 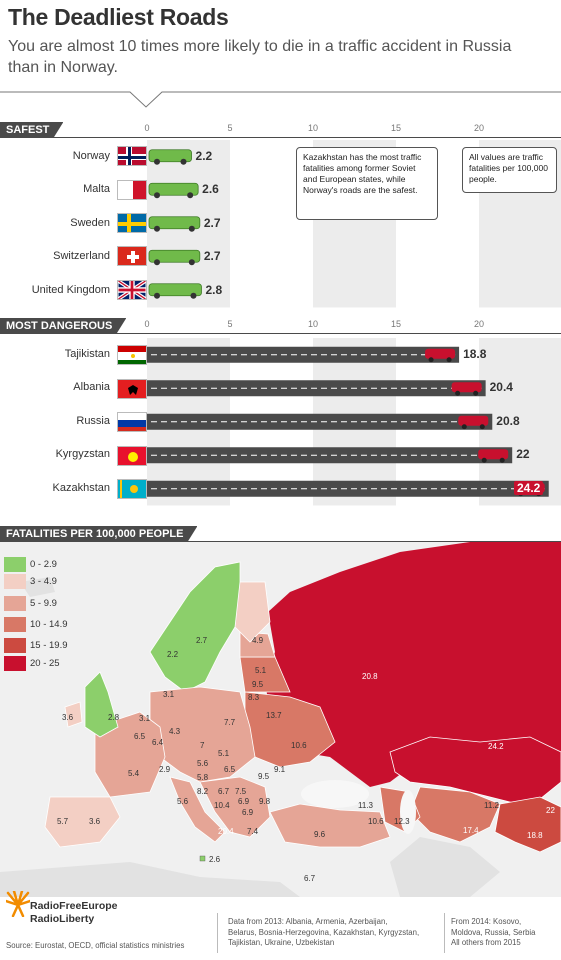 What do you see at coordinates (376, 821) in the screenshot?
I see `map-value-label: 10.6` at bounding box center [376, 821].